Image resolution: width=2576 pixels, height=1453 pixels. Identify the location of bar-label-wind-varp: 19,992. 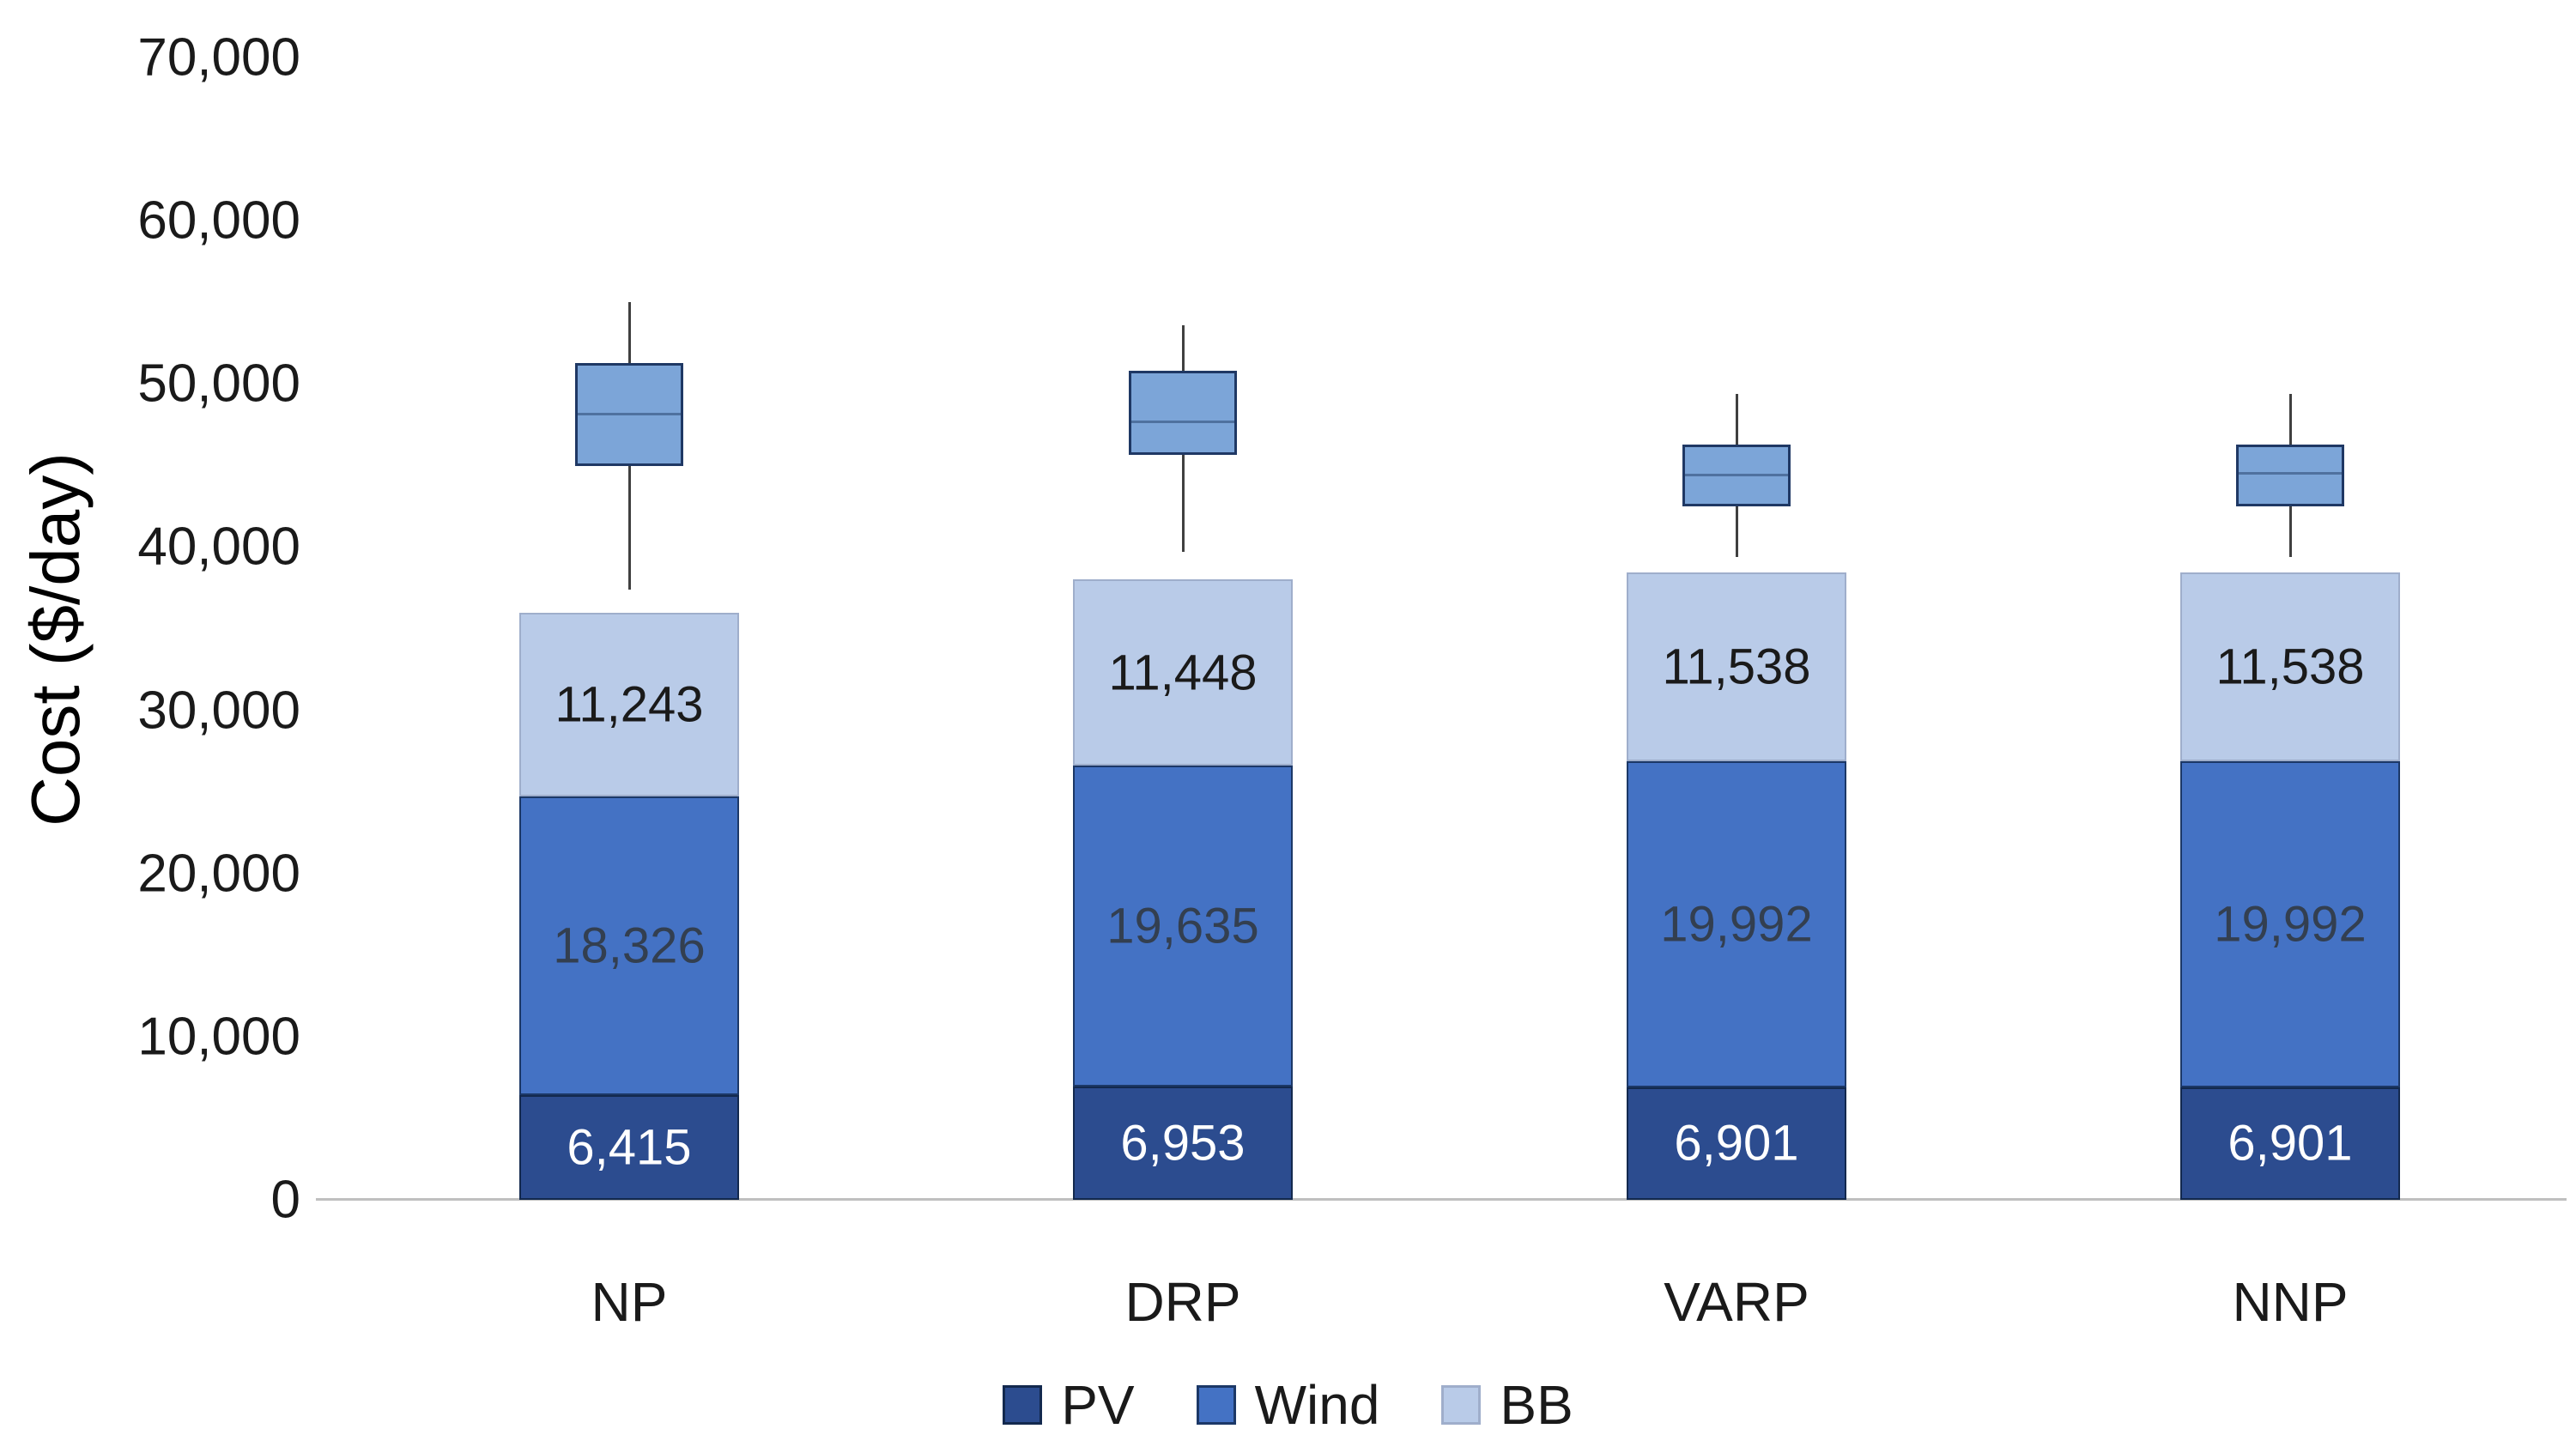
(1736, 924).